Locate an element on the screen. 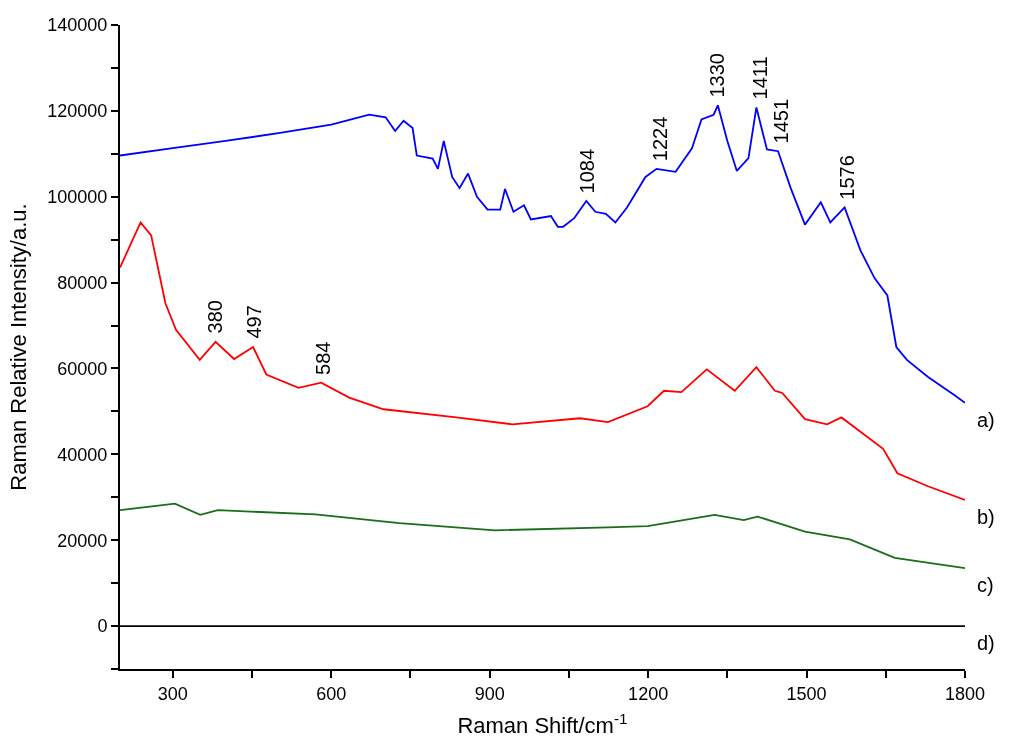 This screenshot has height=754, width=1010. x-tick-label: 1200 is located at coordinates (648, 693).